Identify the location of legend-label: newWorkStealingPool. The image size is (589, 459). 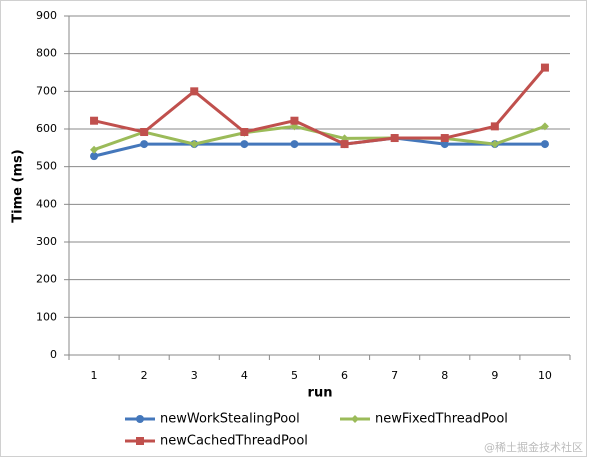
(230, 419).